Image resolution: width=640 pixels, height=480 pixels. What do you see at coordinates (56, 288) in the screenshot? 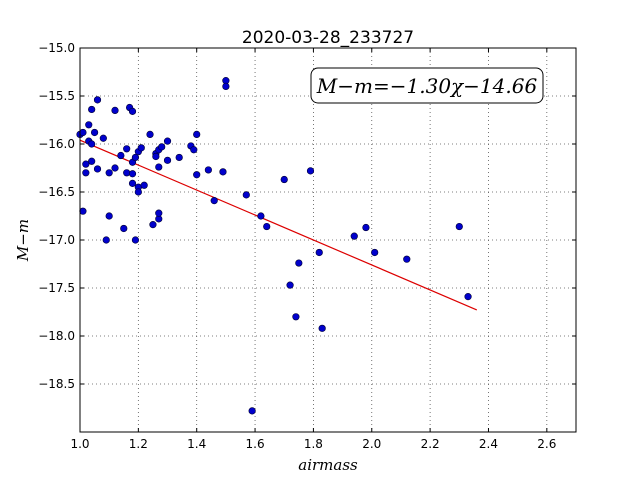
I see `y-tick-label: −17.5` at bounding box center [56, 288].